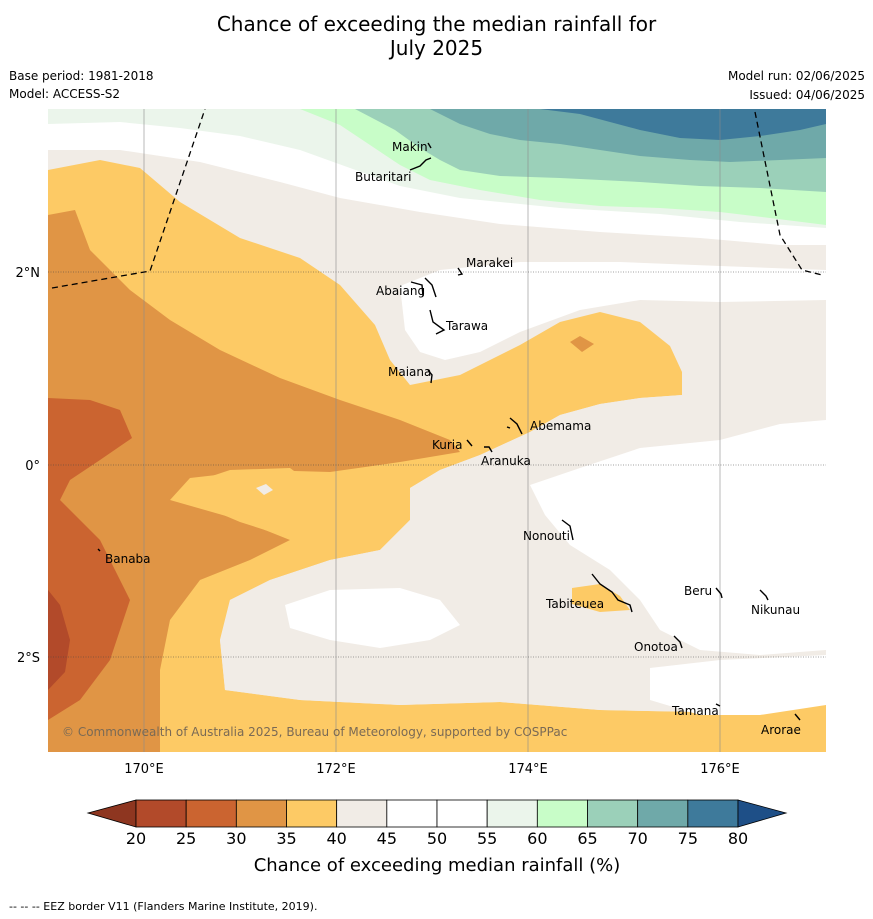  What do you see at coordinates (400, 291) in the screenshot?
I see `place-abaiang: Abaiang` at bounding box center [400, 291].